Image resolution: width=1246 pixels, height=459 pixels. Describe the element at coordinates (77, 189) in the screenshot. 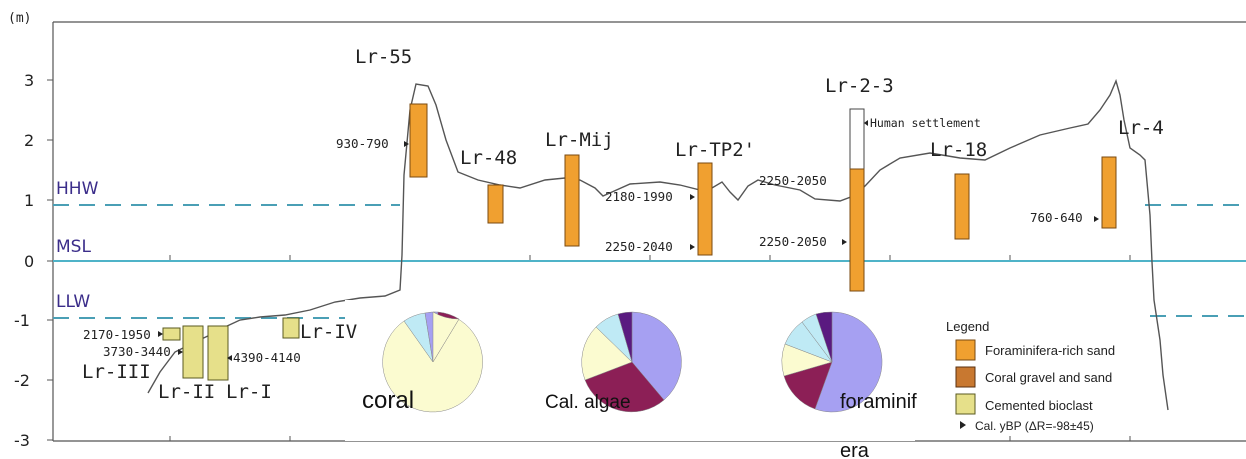

I see `hhw-label: HHW` at that location.